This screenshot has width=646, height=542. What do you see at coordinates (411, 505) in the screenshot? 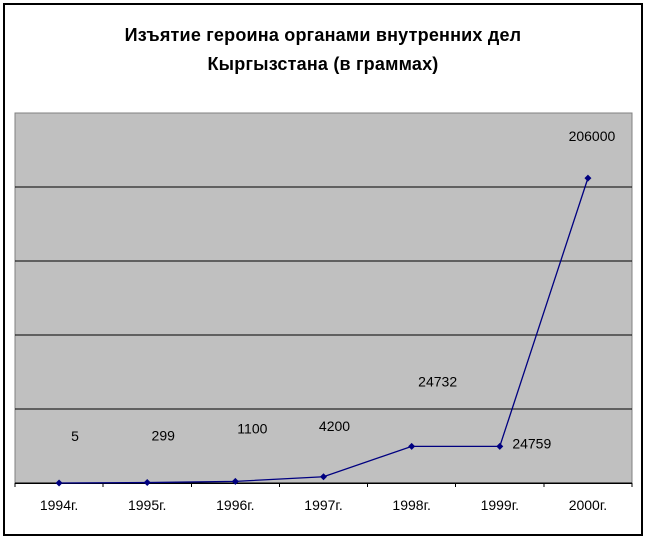
I see `x-tick-label: 1998г.` at bounding box center [411, 505].